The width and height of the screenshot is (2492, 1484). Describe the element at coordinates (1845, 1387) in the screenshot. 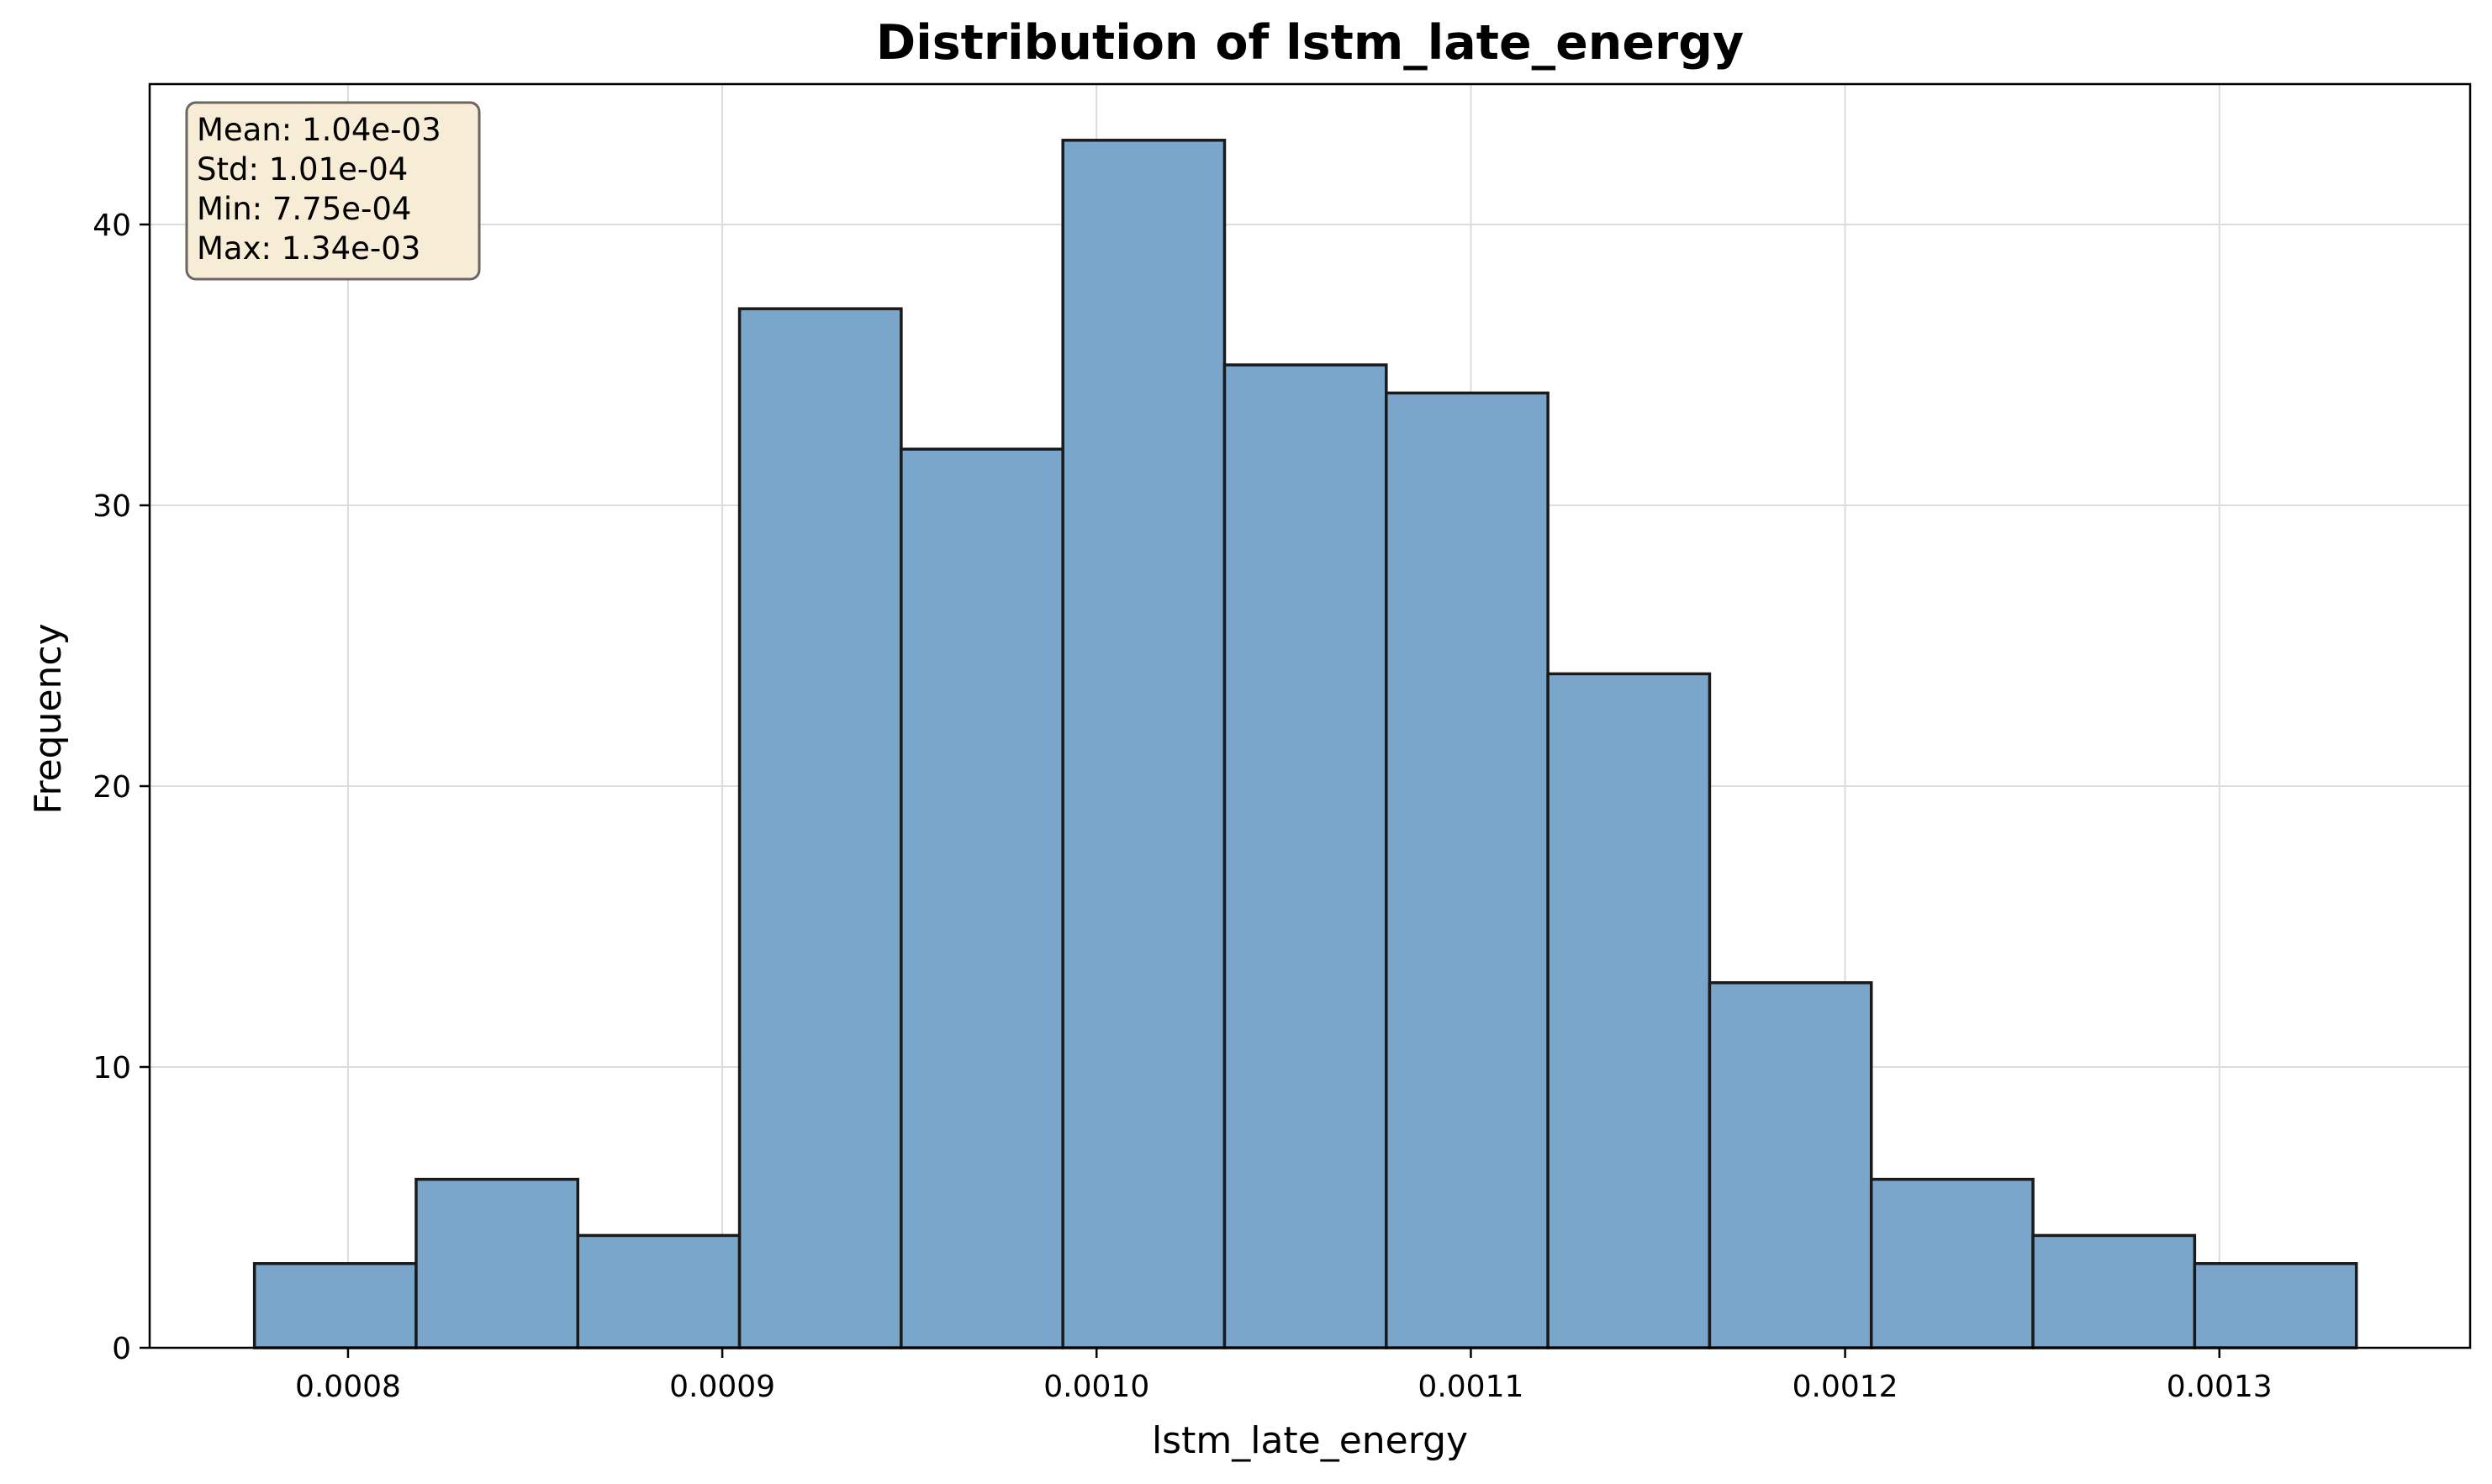

I see `x-tick-label: 0.0012` at that location.